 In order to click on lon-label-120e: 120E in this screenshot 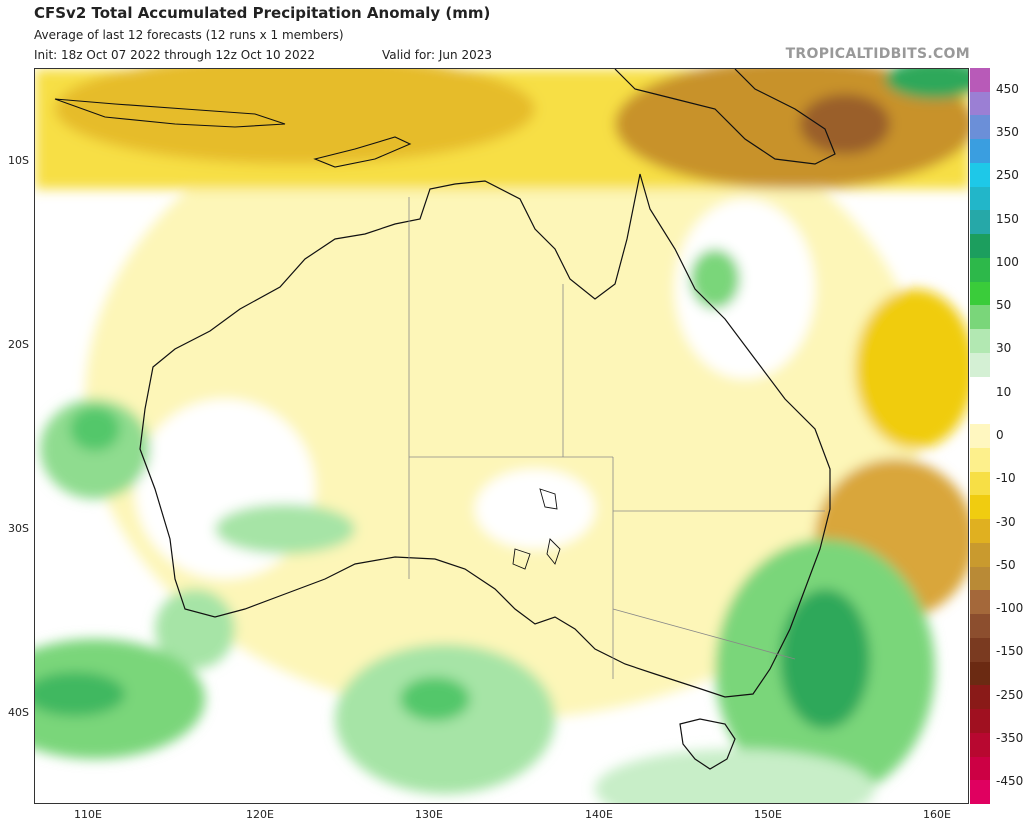, I will do `click(260, 814)`.